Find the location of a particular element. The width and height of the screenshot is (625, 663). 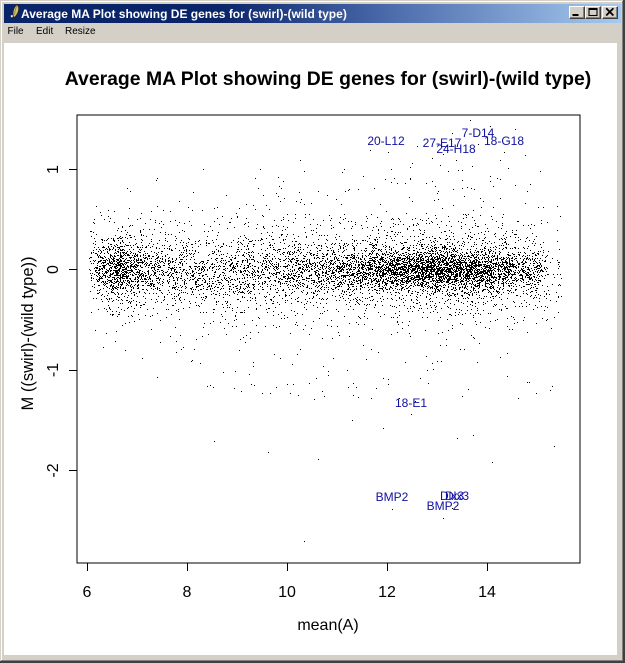

svg-text: 0 is located at coordinates (53, 269).